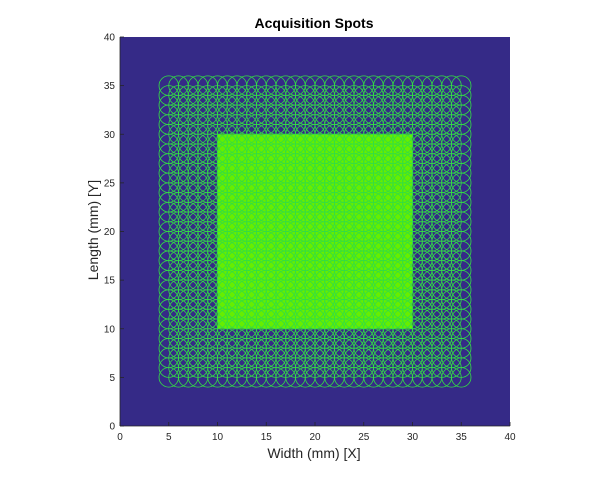 The width and height of the screenshot is (608, 477). I want to click on y-tick-label: 20, so click(110, 232).